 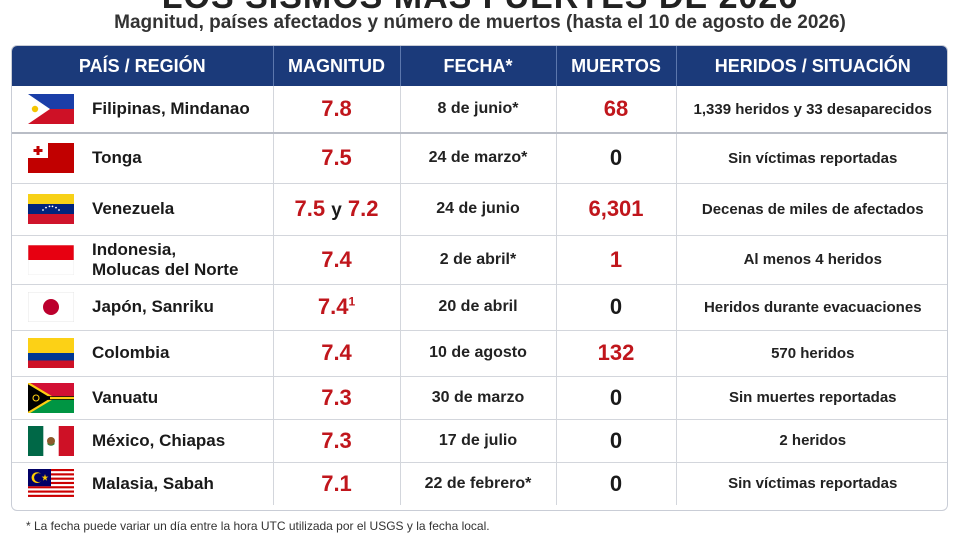 What do you see at coordinates (337, 66) in the screenshot?
I see `header-magnitude: MAGNITUD` at bounding box center [337, 66].